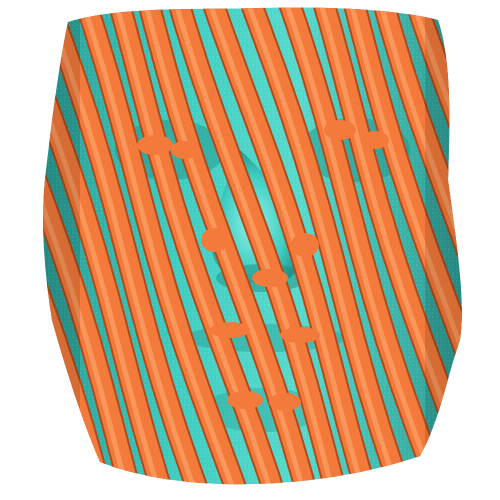 The image size is (500, 500). I want to click on left-edge-shade, so click(61, 246).